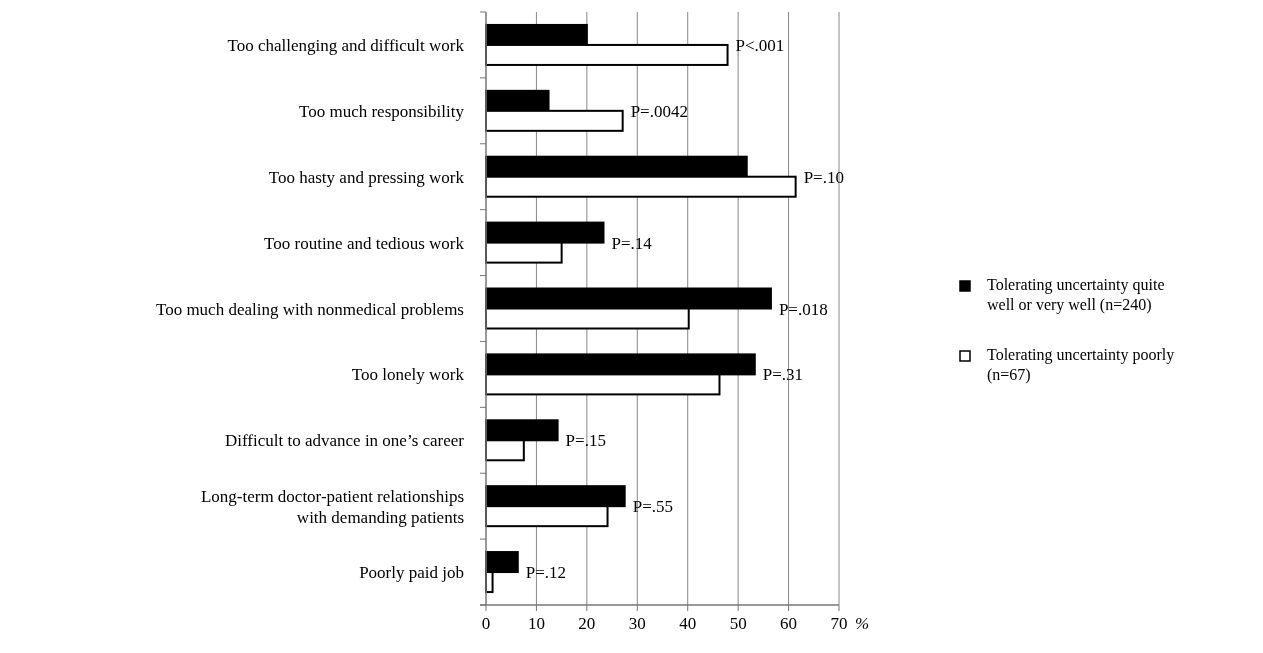  Describe the element at coordinates (738, 623) in the screenshot. I see `x-tick-label: 50` at that location.